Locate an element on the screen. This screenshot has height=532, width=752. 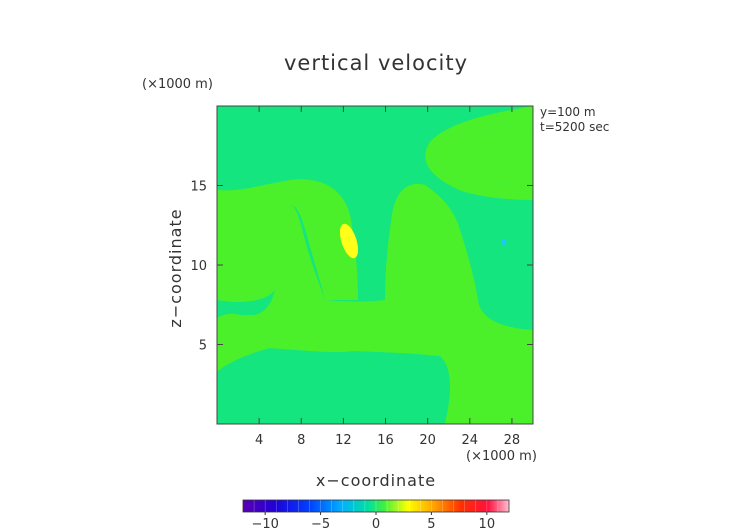
updraft-core is located at coordinates (349, 241).